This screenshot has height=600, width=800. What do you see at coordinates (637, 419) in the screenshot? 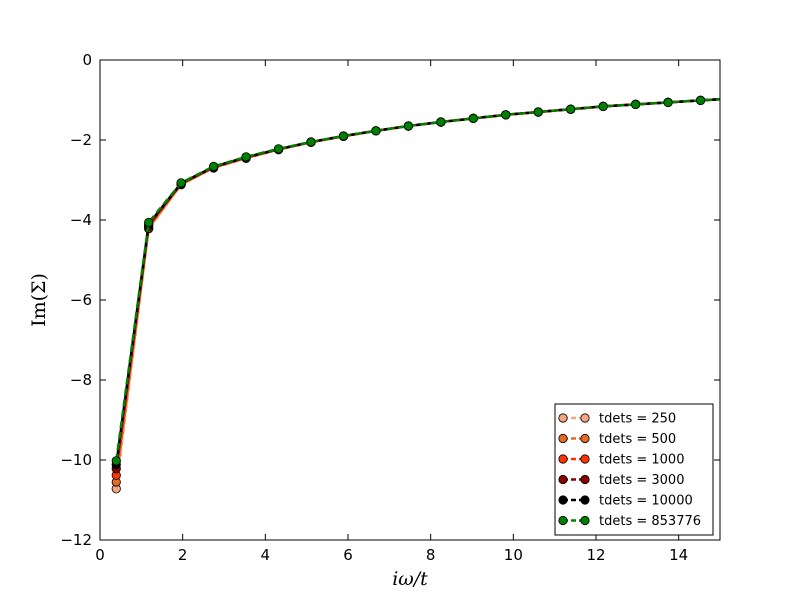
I see `legend-label: tdets = 250` at bounding box center [637, 419].